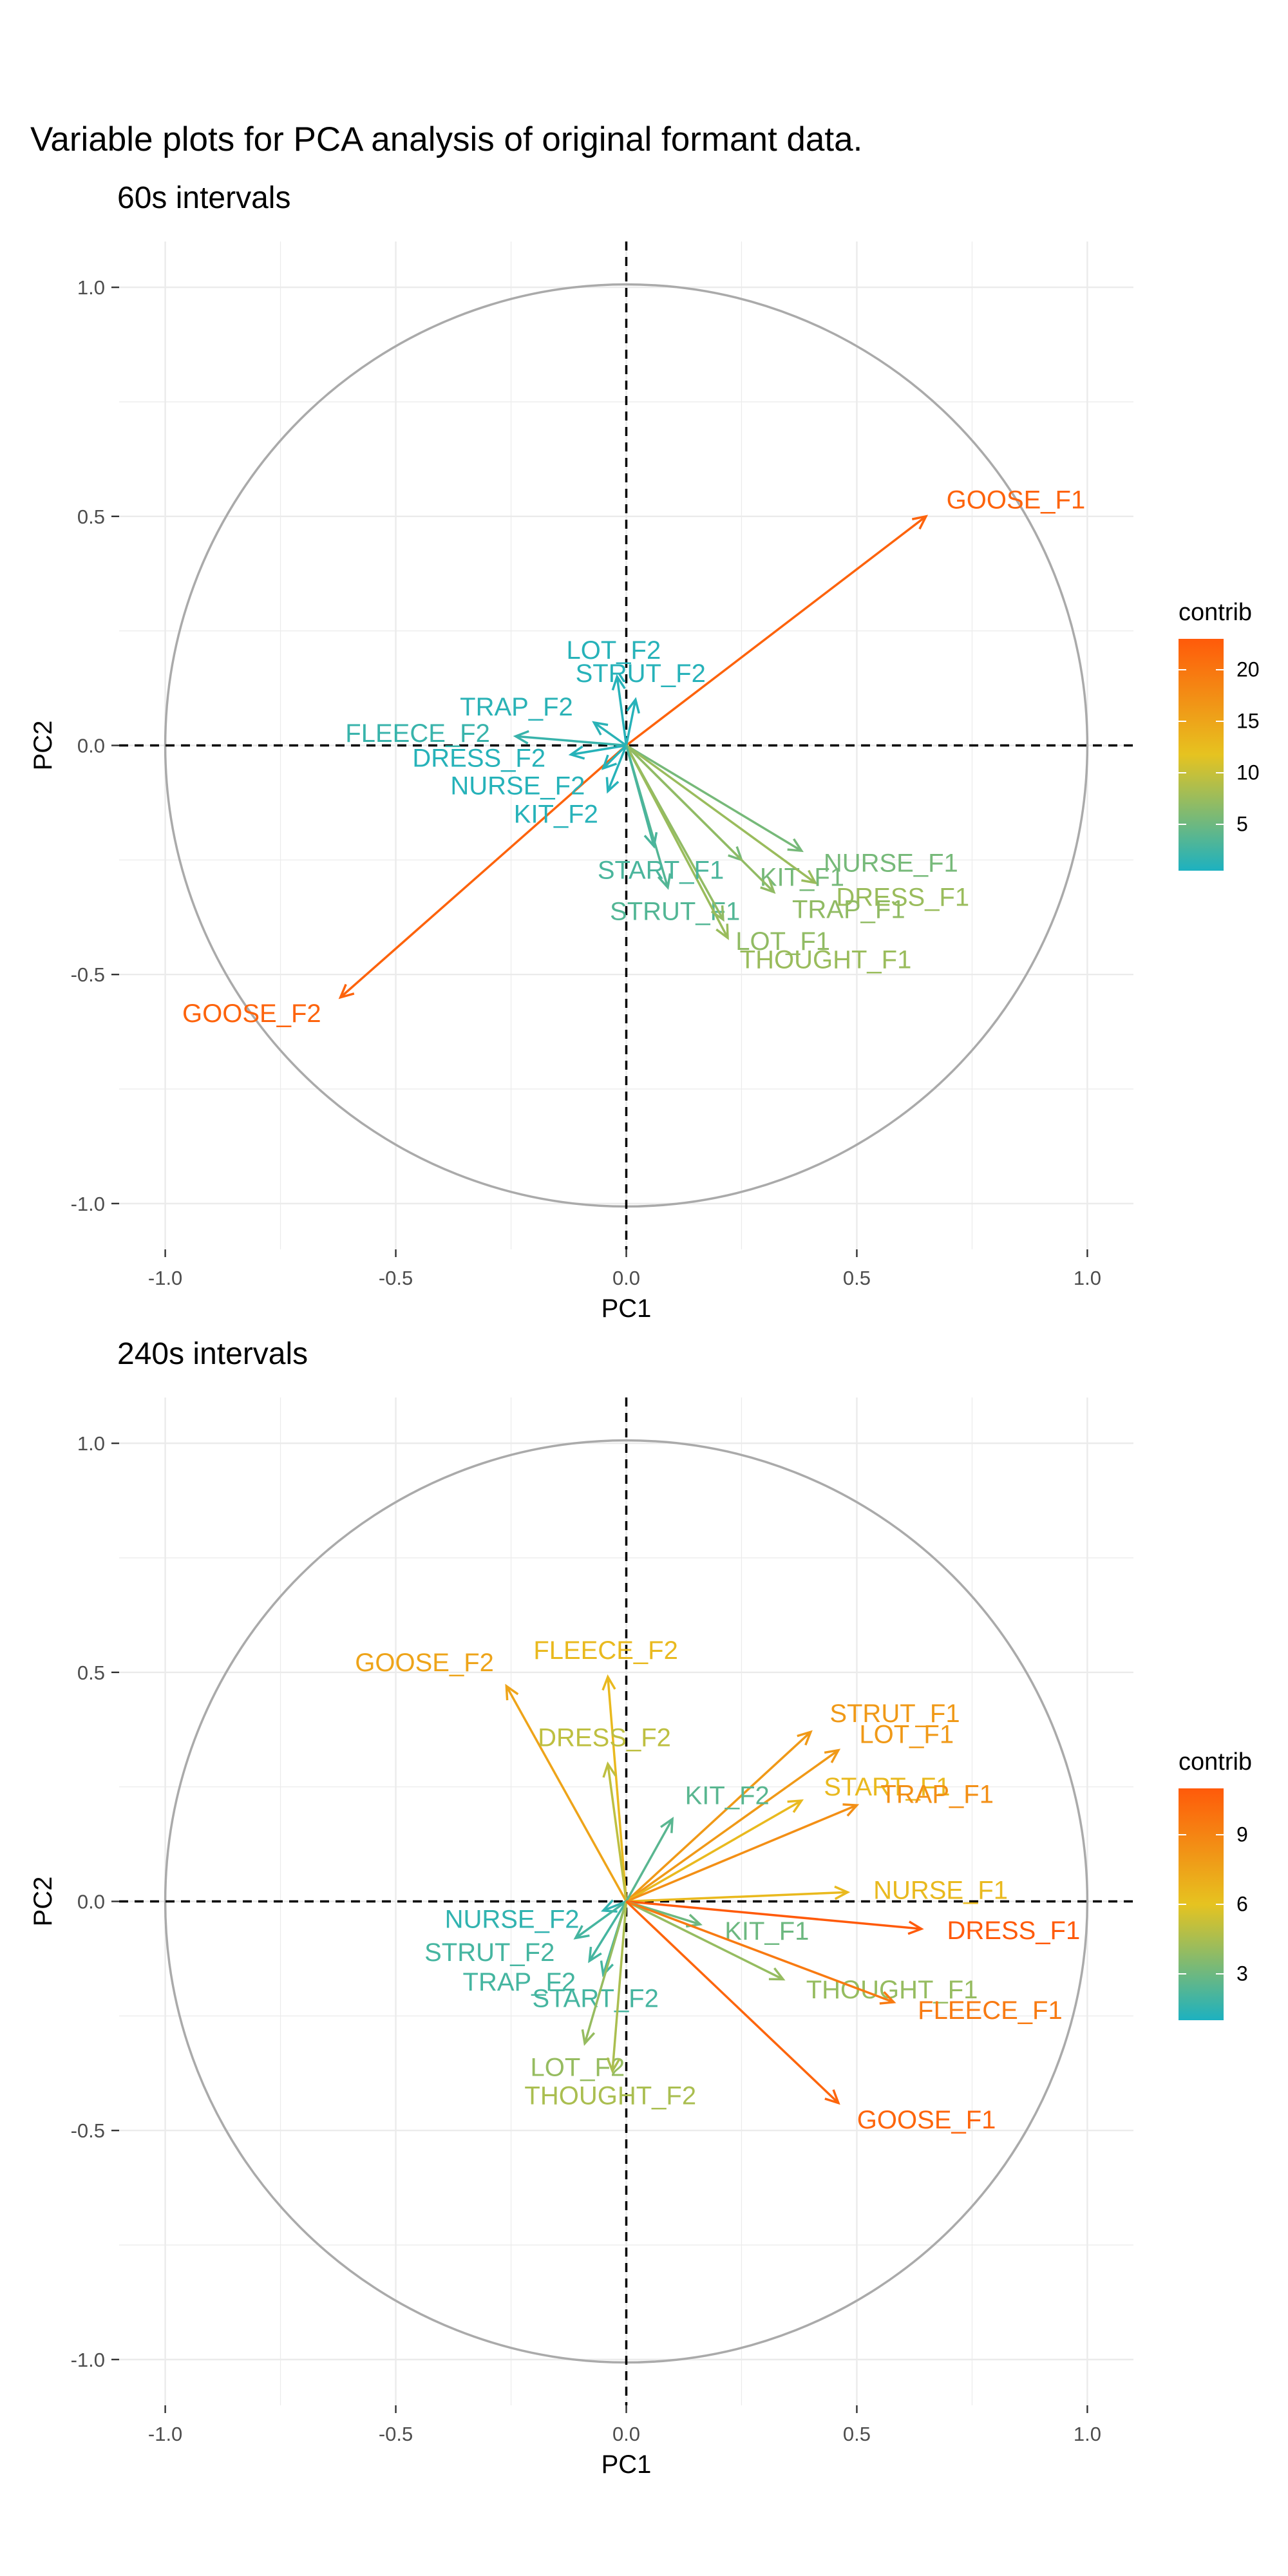 Image resolution: width=1288 pixels, height=2576 pixels. Describe the element at coordinates (675, 911) in the screenshot. I see `vector-label: STRUT_F1` at that location.